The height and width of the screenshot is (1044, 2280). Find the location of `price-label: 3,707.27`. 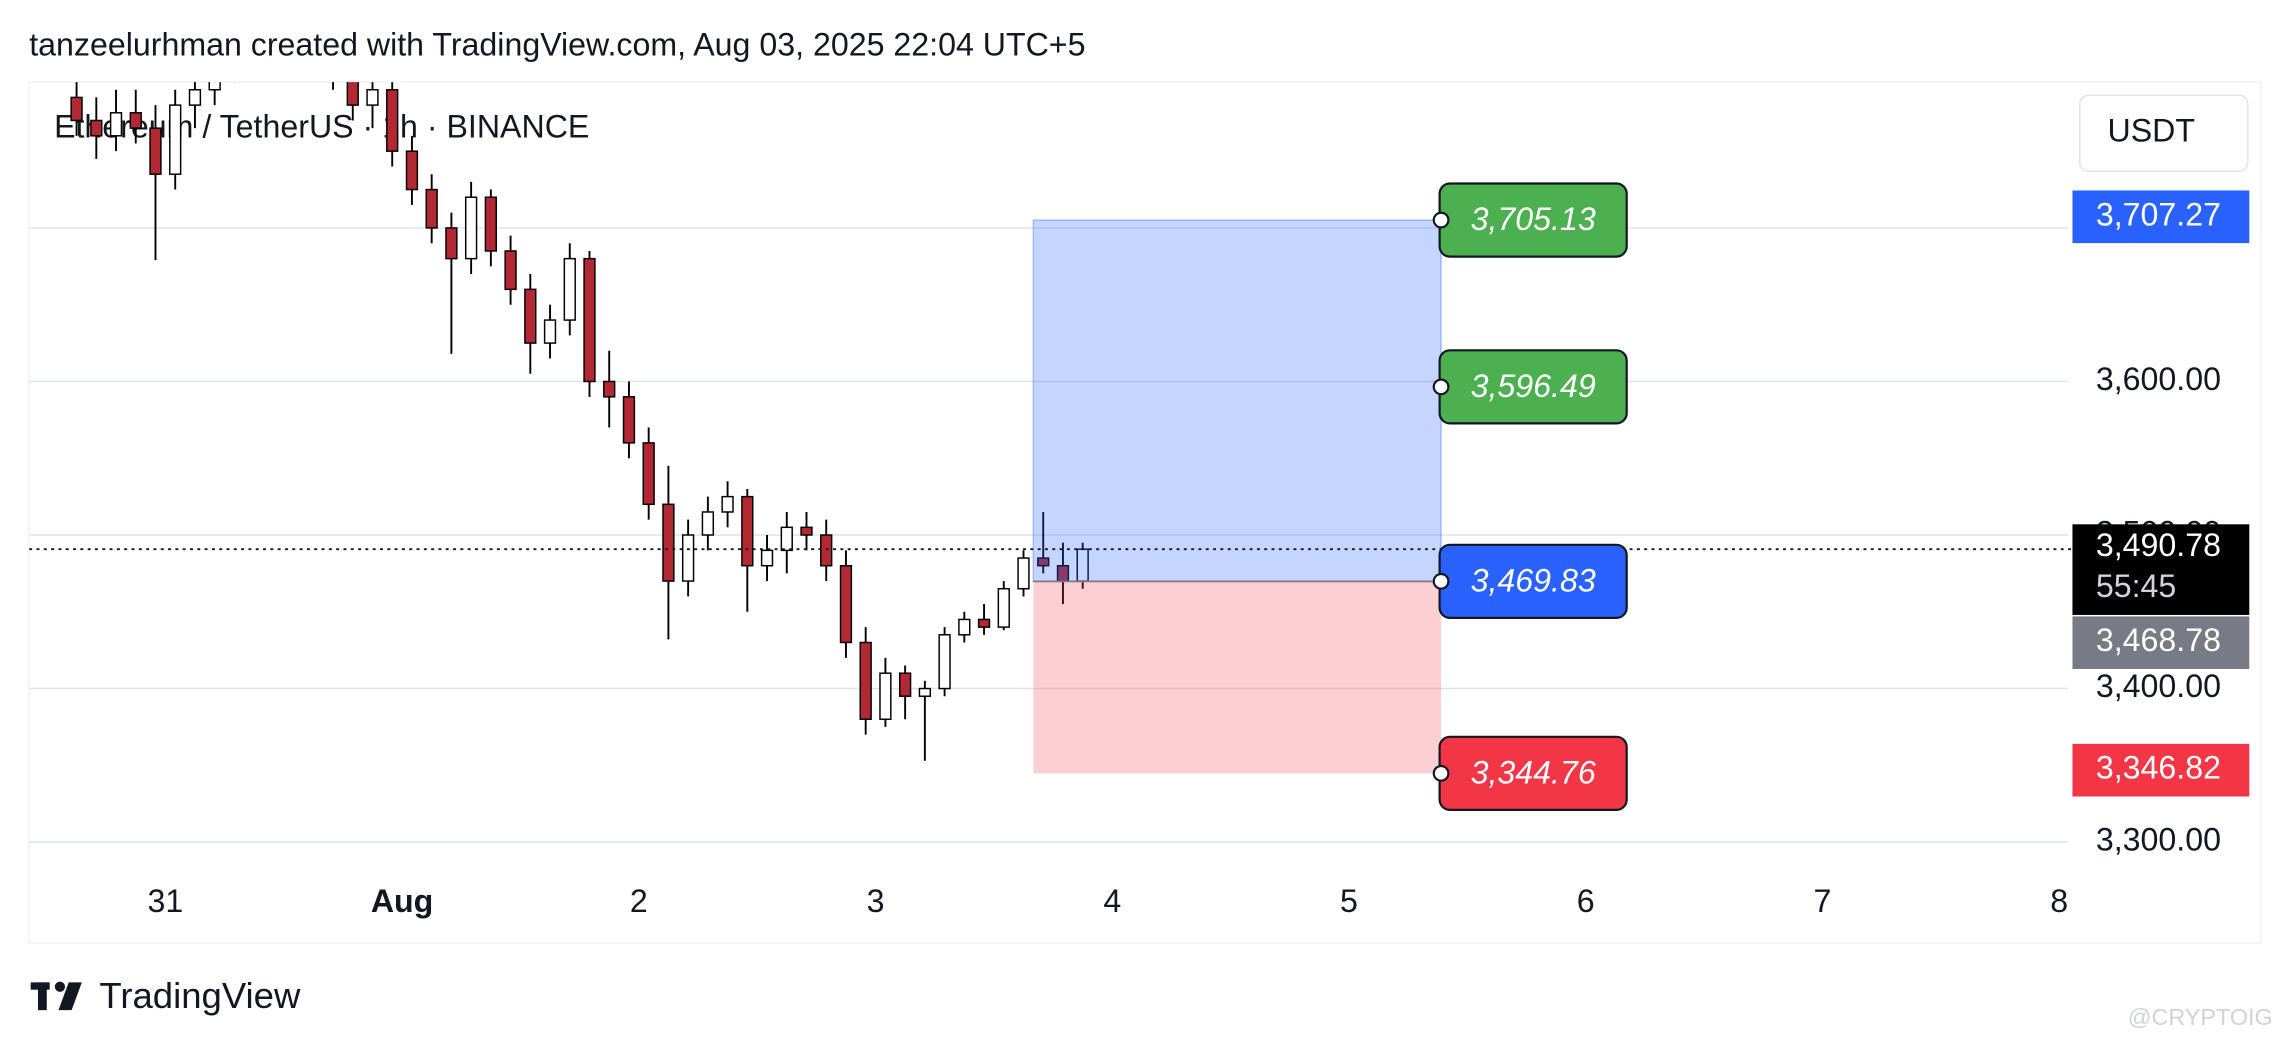

price-label: 3,707.27 is located at coordinates (2158, 214).